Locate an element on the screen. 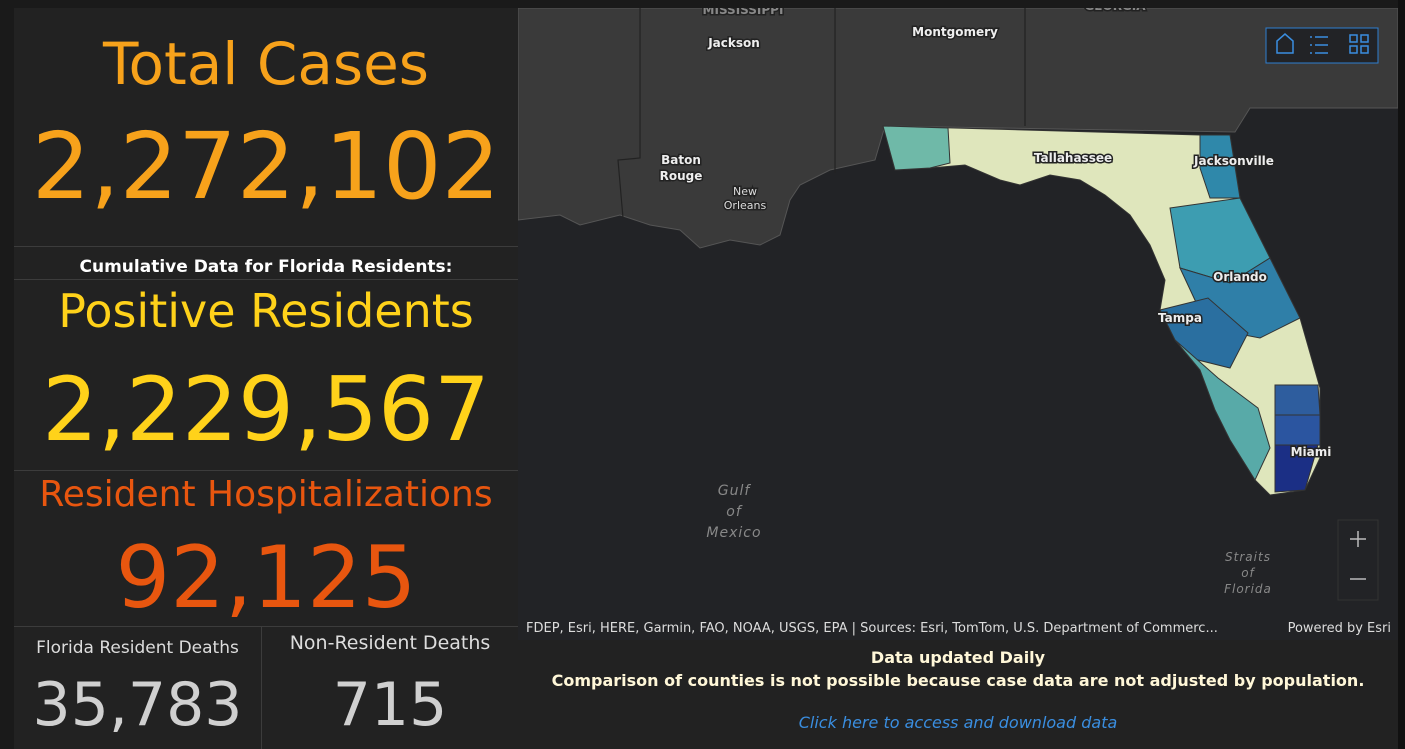 The width and height of the screenshot is (1405, 749). resident-deaths-title: Florida Resident Deaths is located at coordinates (137, 648).